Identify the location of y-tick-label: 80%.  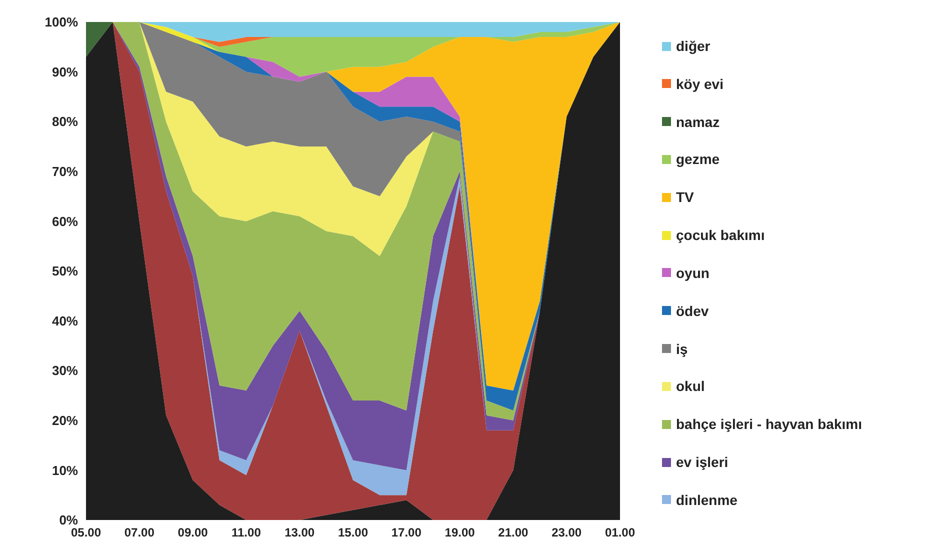
(65, 122).